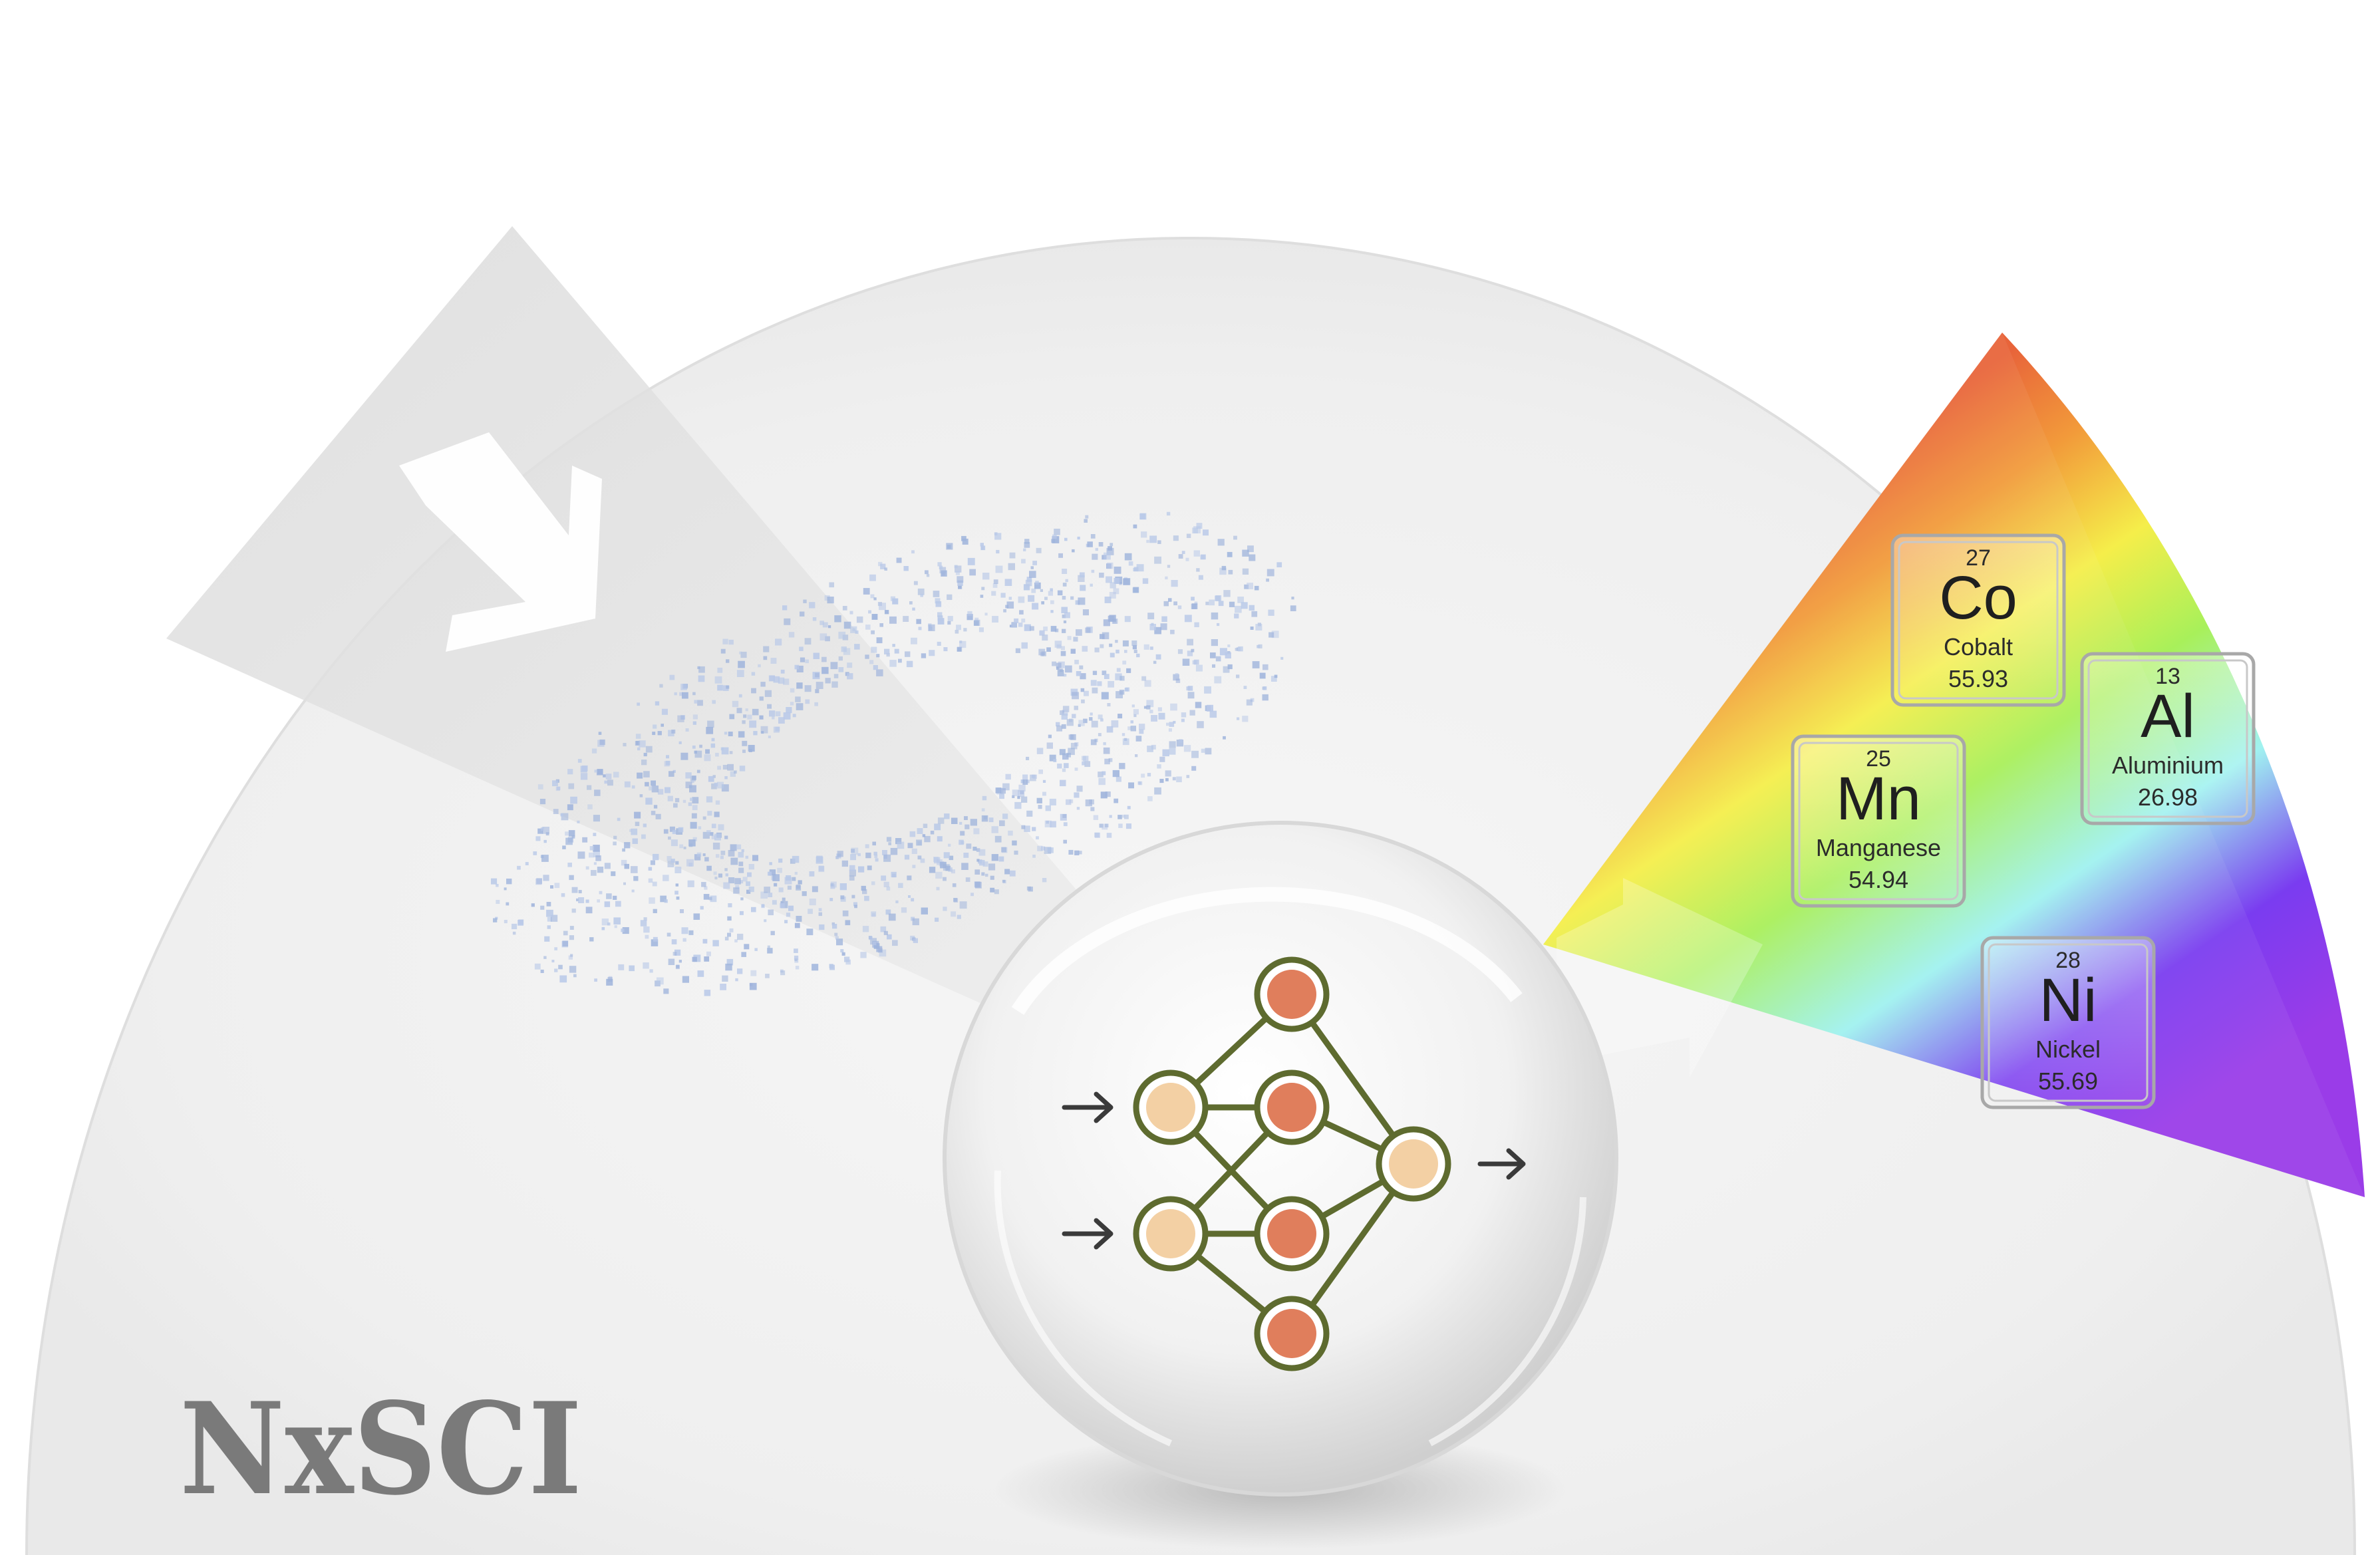 The width and height of the screenshot is (2380, 1555). I want to click on logo-text: NxSCI, so click(381, 1449).